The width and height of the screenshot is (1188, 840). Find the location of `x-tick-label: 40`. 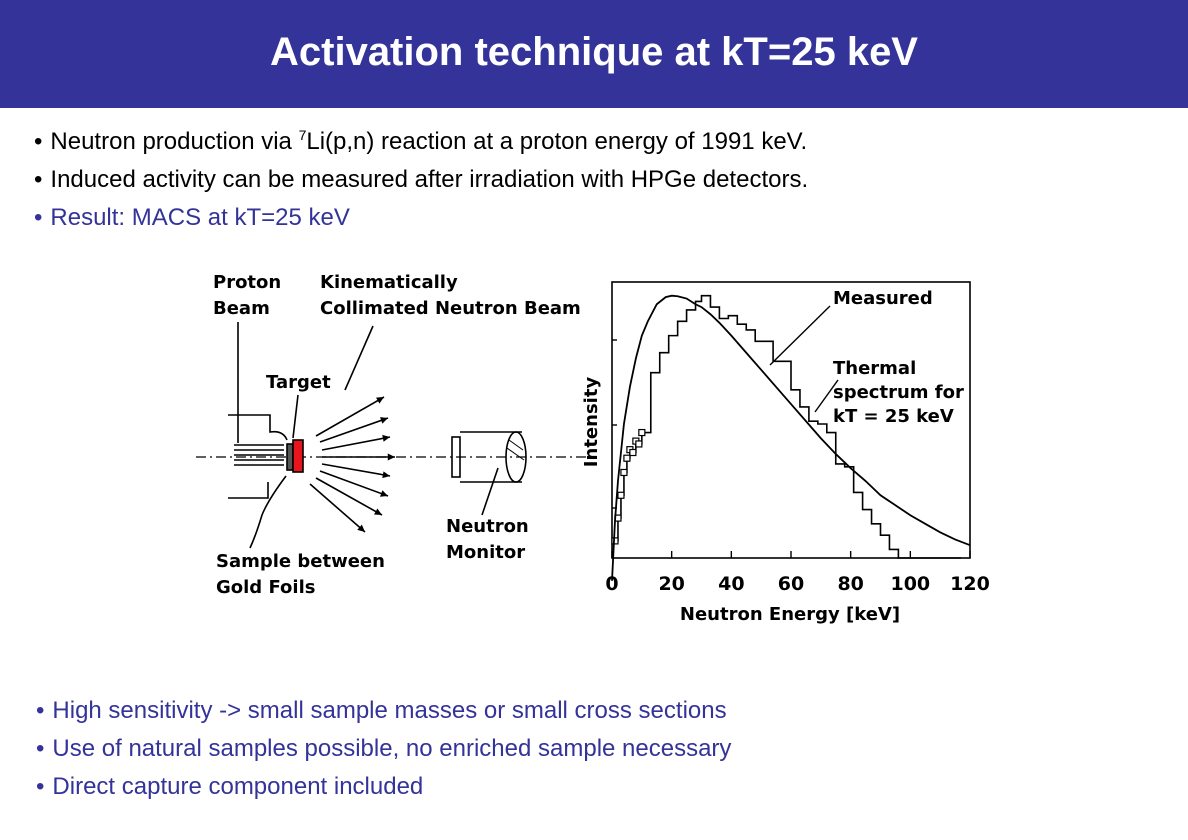

x-tick-label: 40 is located at coordinates (731, 584).